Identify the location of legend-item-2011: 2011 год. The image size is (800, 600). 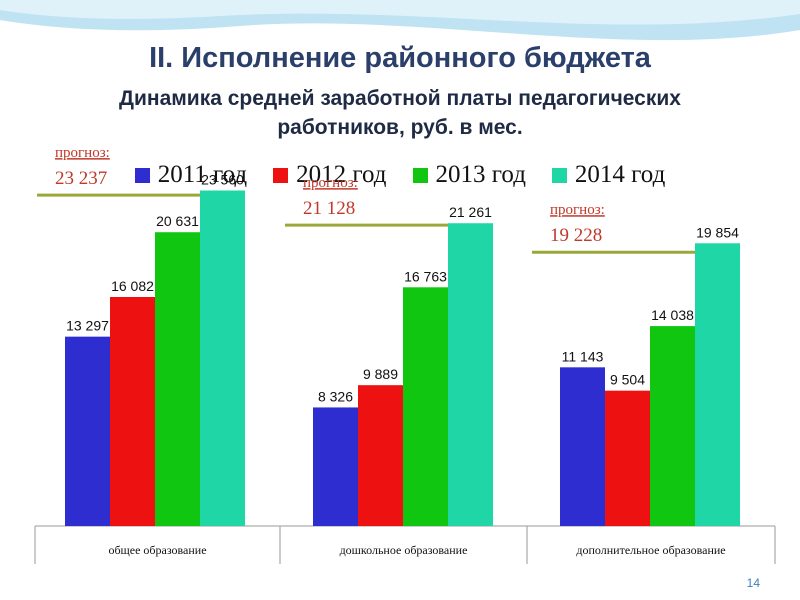
(191, 175).